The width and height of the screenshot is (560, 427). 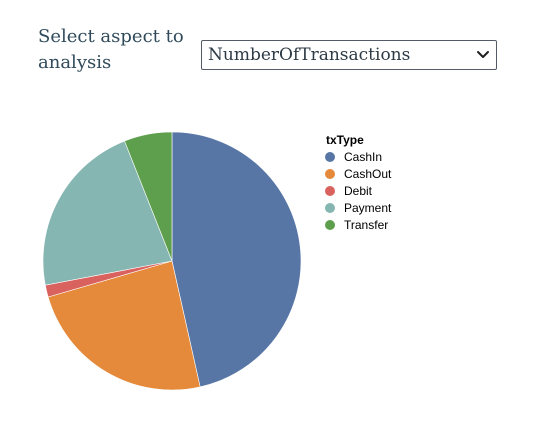 What do you see at coordinates (107, 213) in the screenshot?
I see `pie-slice-payment` at bounding box center [107, 213].